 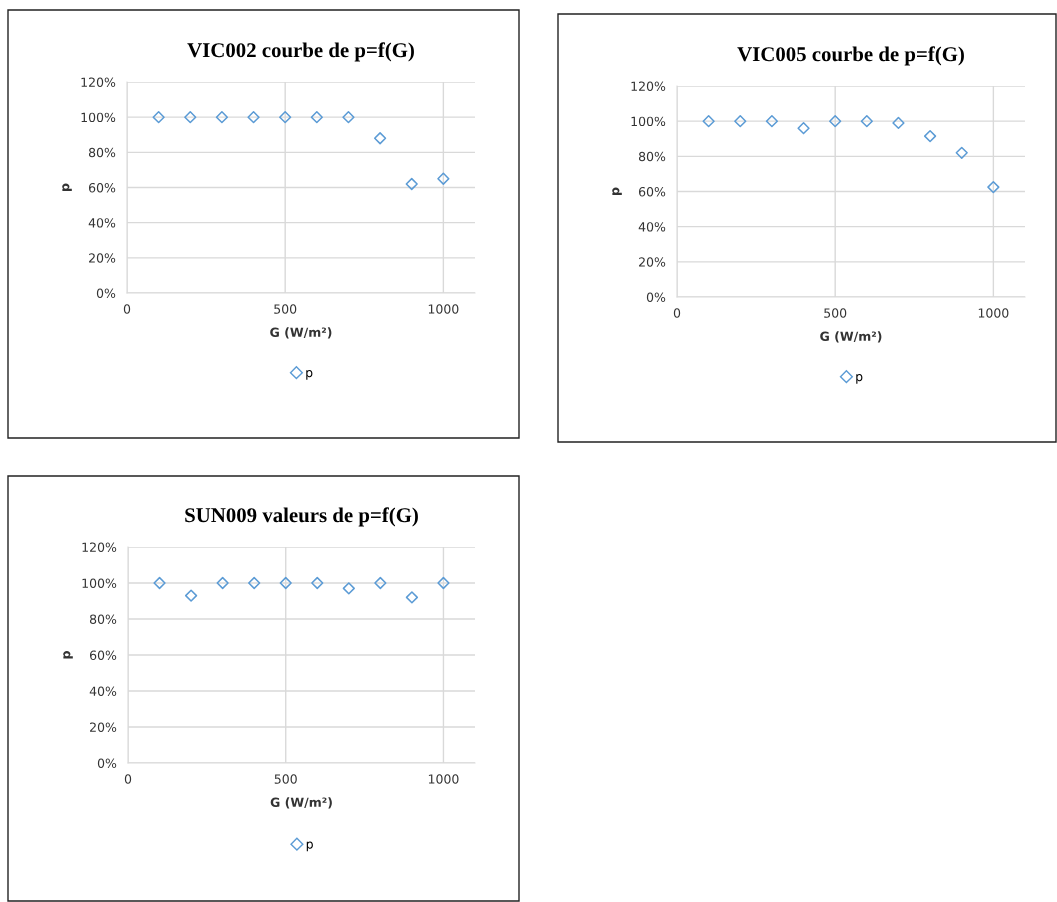 What do you see at coordinates (850, 56) in the screenshot?
I see `chart-title: VIC005 courbe de p=f(G)` at bounding box center [850, 56].